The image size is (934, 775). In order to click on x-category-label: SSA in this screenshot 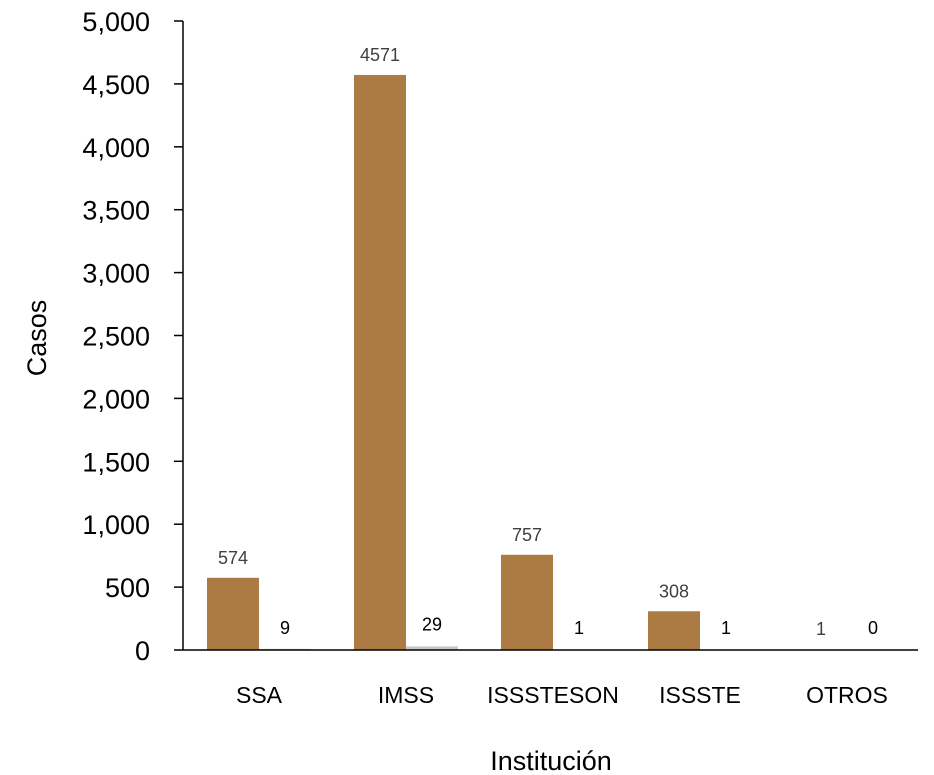, I will do `click(259, 695)`.